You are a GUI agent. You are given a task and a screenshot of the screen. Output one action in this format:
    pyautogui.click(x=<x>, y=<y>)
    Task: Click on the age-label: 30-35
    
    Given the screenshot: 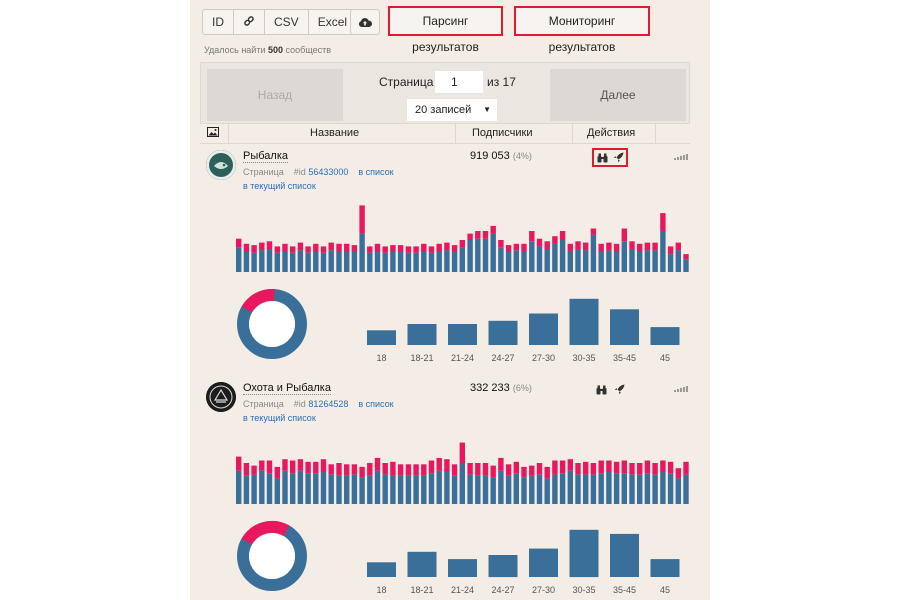 What is the action you would take?
    pyautogui.click(x=583, y=357)
    